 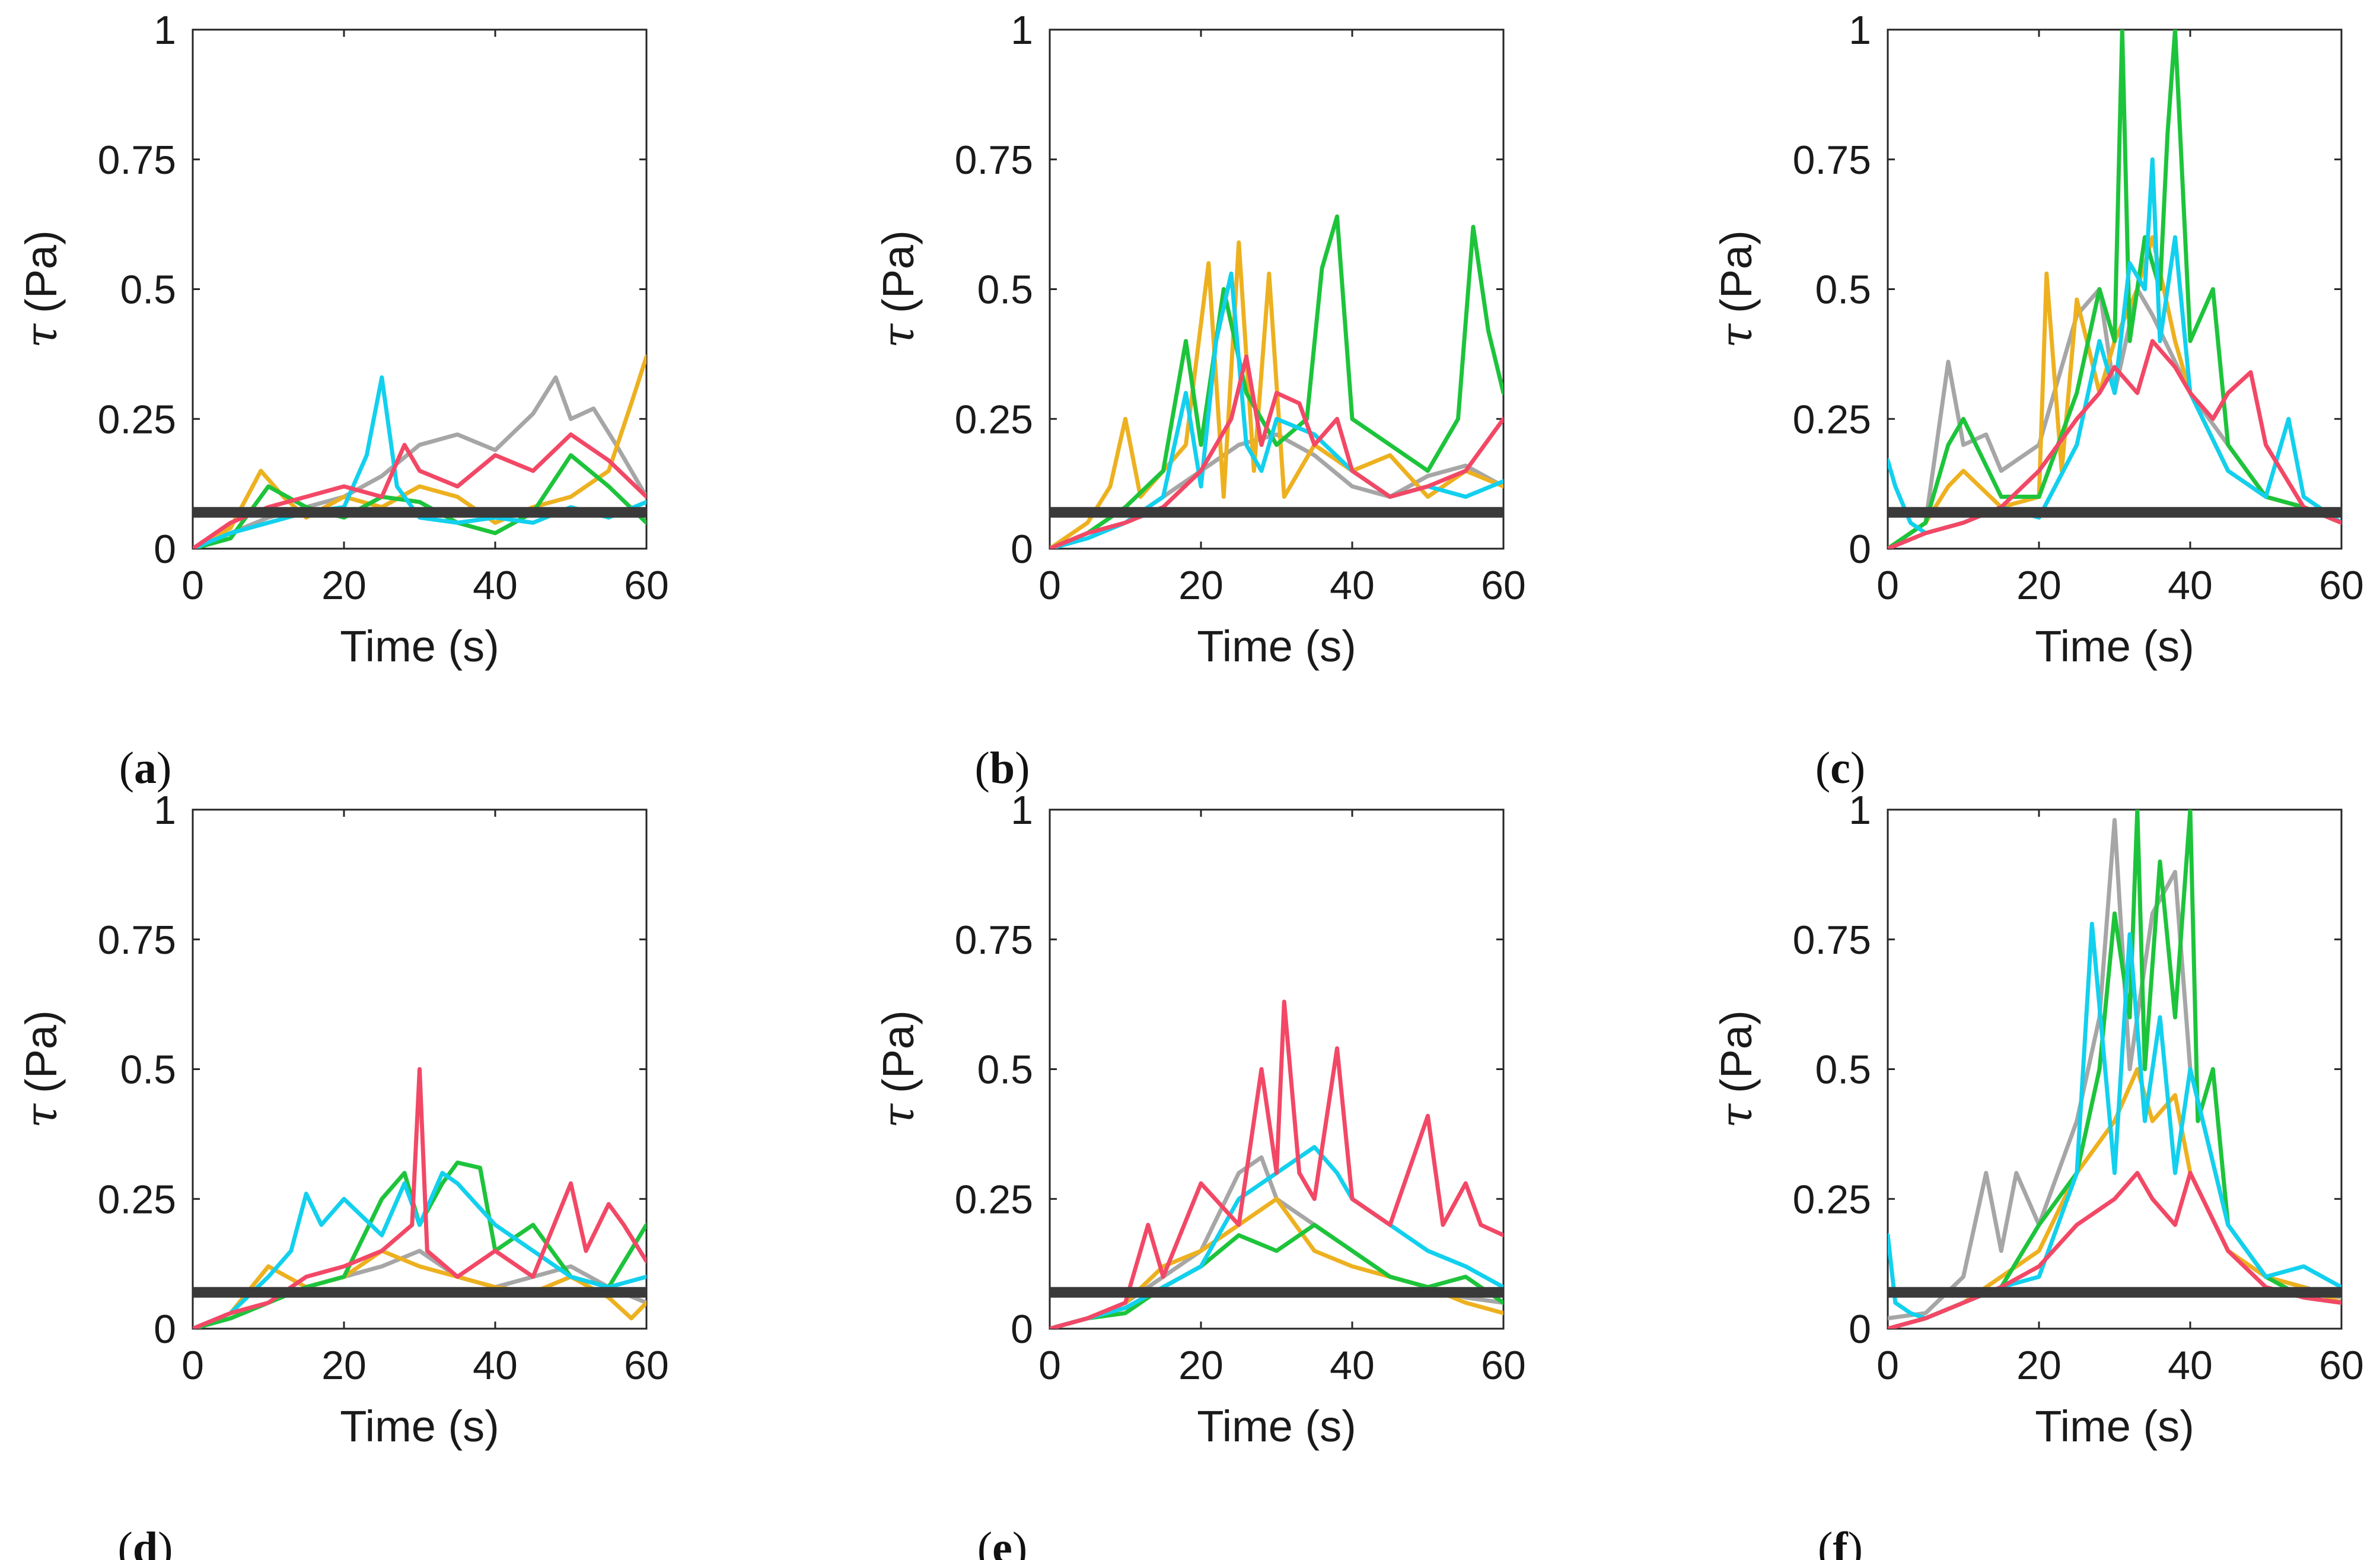 I want to click on panel-caption: (c), so click(x=1840, y=768).